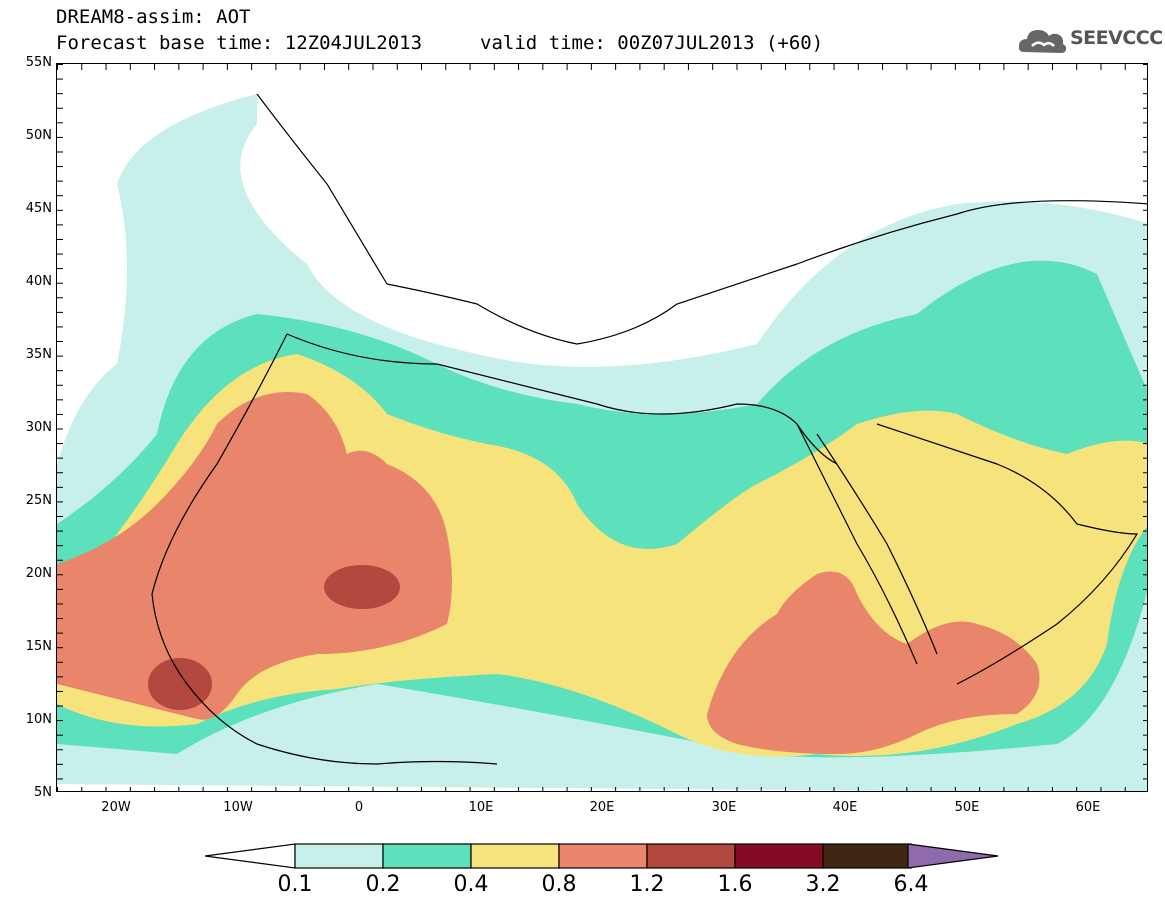 This screenshot has width=1165, height=905. Describe the element at coordinates (562, 399) in the screenshot. I see `coastline-north-africa` at that location.